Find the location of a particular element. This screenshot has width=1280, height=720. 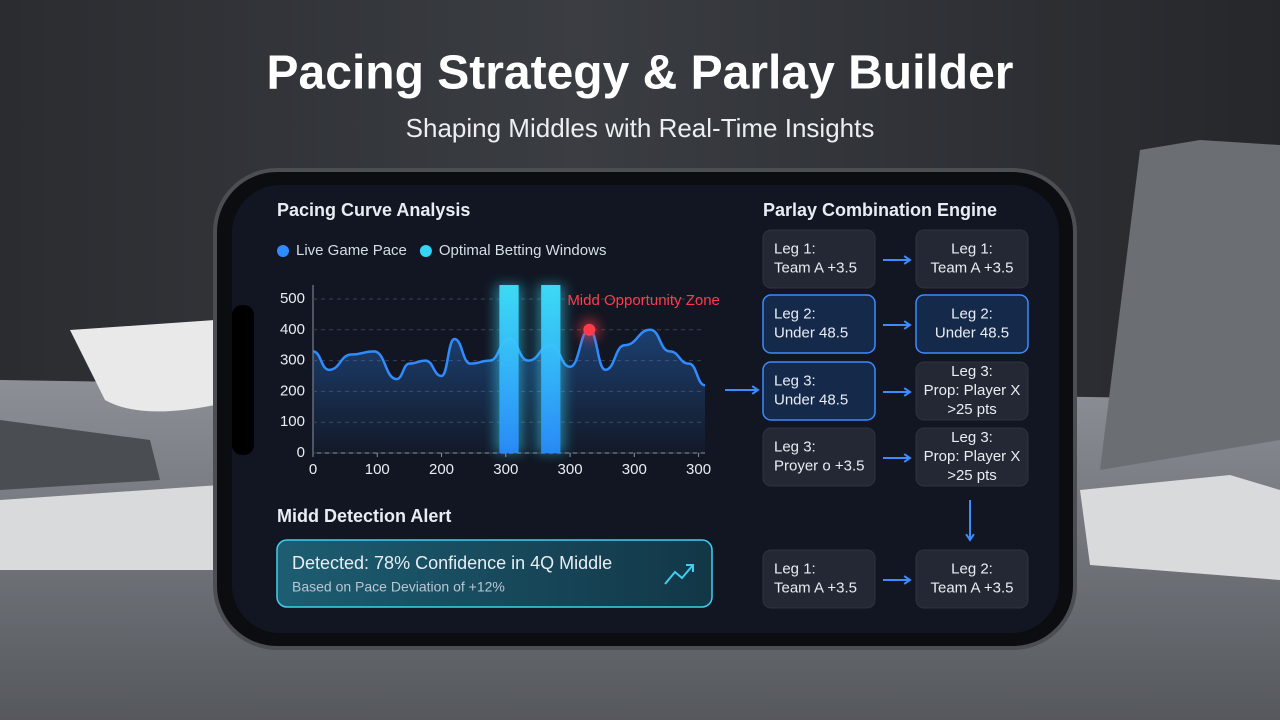

alert-headline: Detected: 78% Confidence in 4Q Middle is located at coordinates (452, 563).